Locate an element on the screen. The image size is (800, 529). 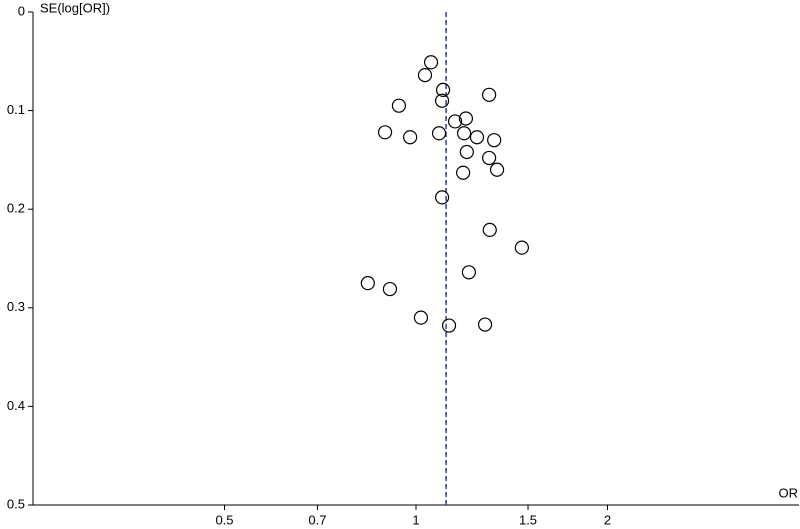
y-axis-label: SE(log[OR]) is located at coordinates (75, 7).